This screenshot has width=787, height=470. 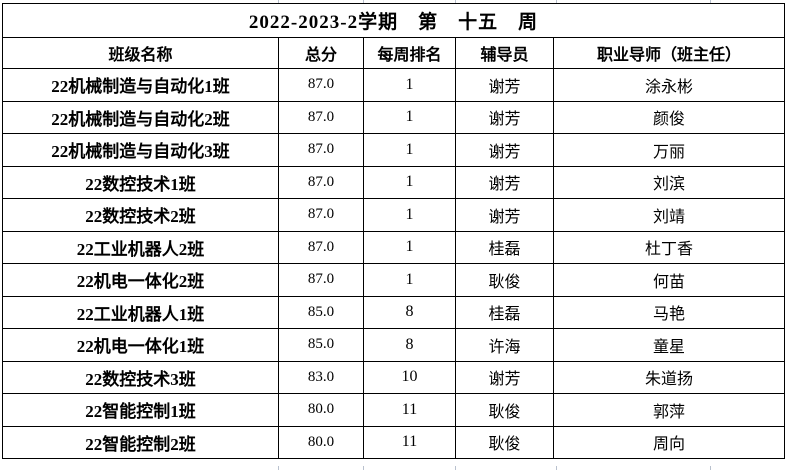 I want to click on table-title: 2022-2023-2学期 第 十五 周, so click(x=393, y=20).